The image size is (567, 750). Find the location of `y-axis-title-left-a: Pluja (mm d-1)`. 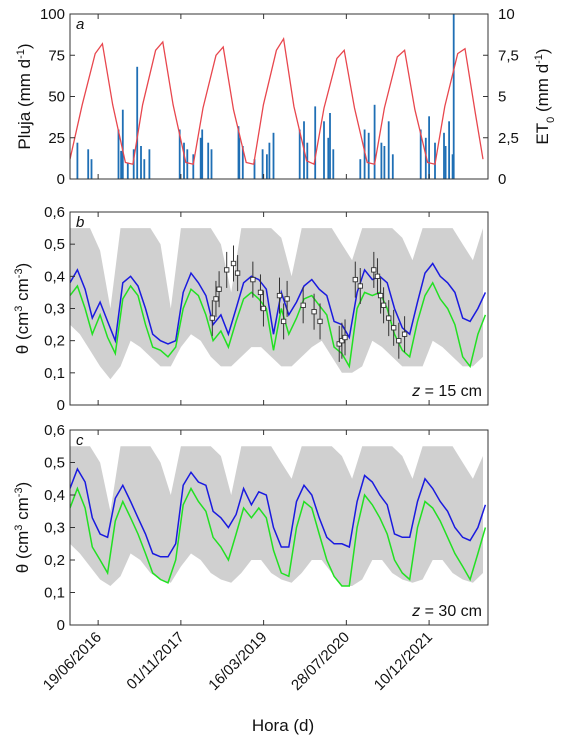

y-axis-title-left-a: Pluja (mm d-1) is located at coordinates (24, 96).